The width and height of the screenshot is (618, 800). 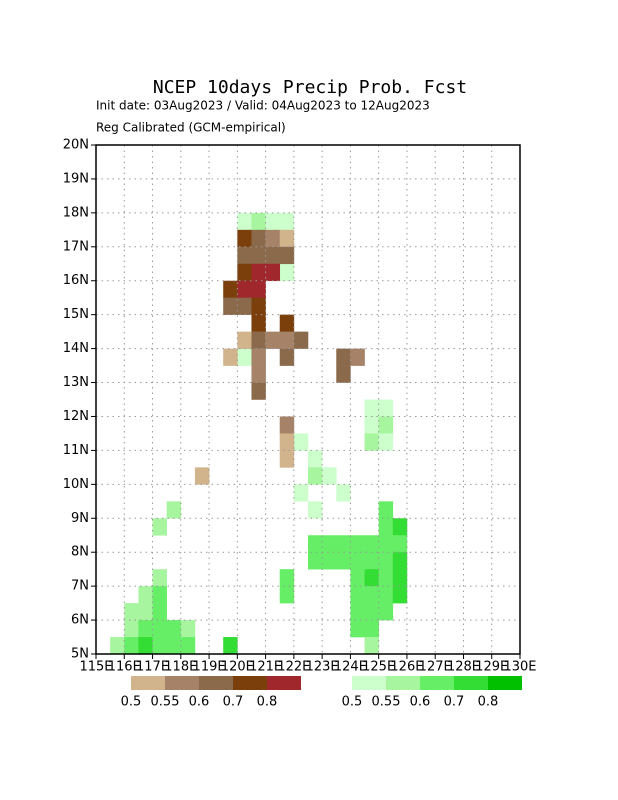 What do you see at coordinates (322, 667) in the screenshot?
I see `x-tick-label: 123E` at bounding box center [322, 667].